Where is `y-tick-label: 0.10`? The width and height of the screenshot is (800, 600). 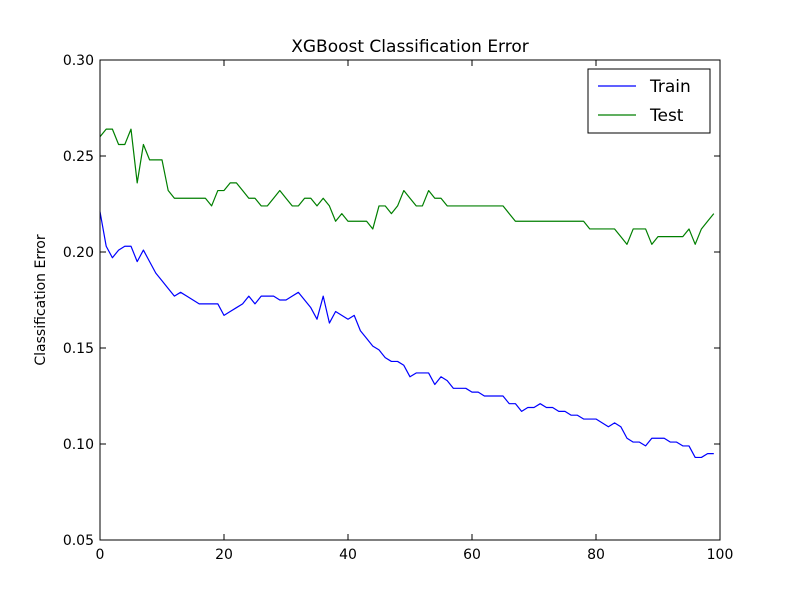 y-tick-label: 0.10 is located at coordinates (78, 445).